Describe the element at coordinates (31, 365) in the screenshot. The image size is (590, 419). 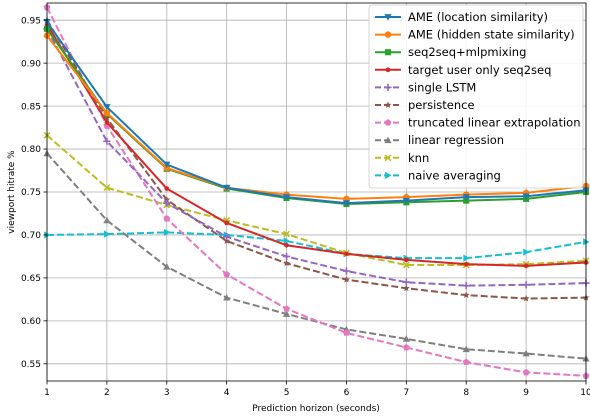
I see `y-tick-label: 0.55` at that location.